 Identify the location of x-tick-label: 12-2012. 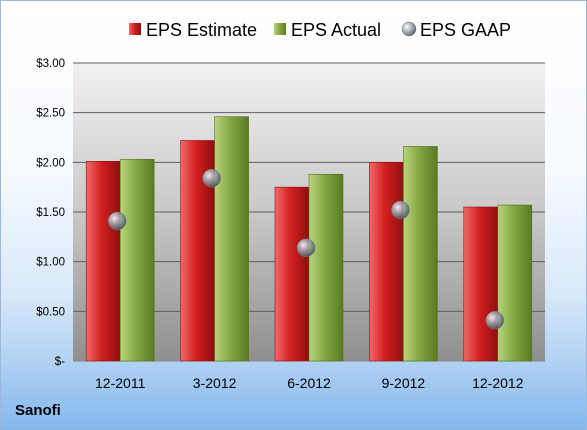
(498, 383).